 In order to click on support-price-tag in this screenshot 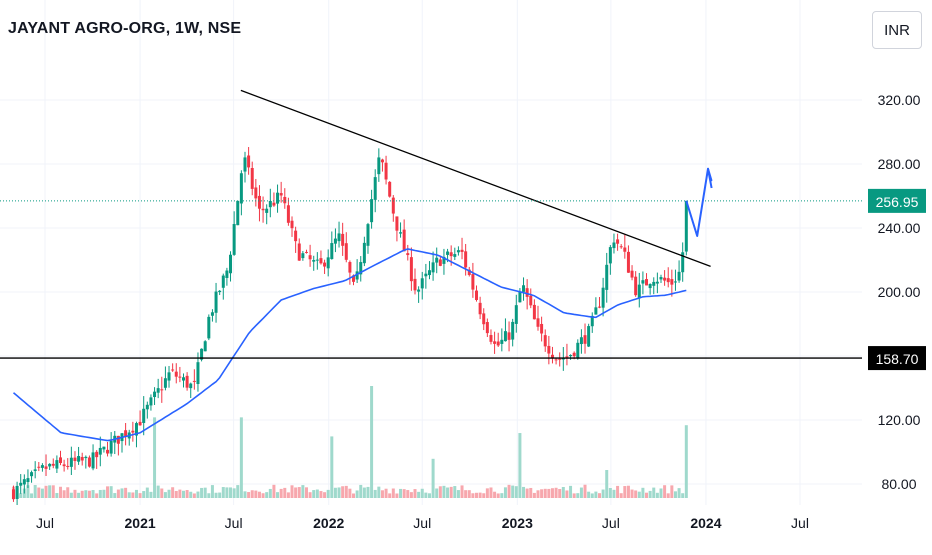, I will do `click(897, 358)`.